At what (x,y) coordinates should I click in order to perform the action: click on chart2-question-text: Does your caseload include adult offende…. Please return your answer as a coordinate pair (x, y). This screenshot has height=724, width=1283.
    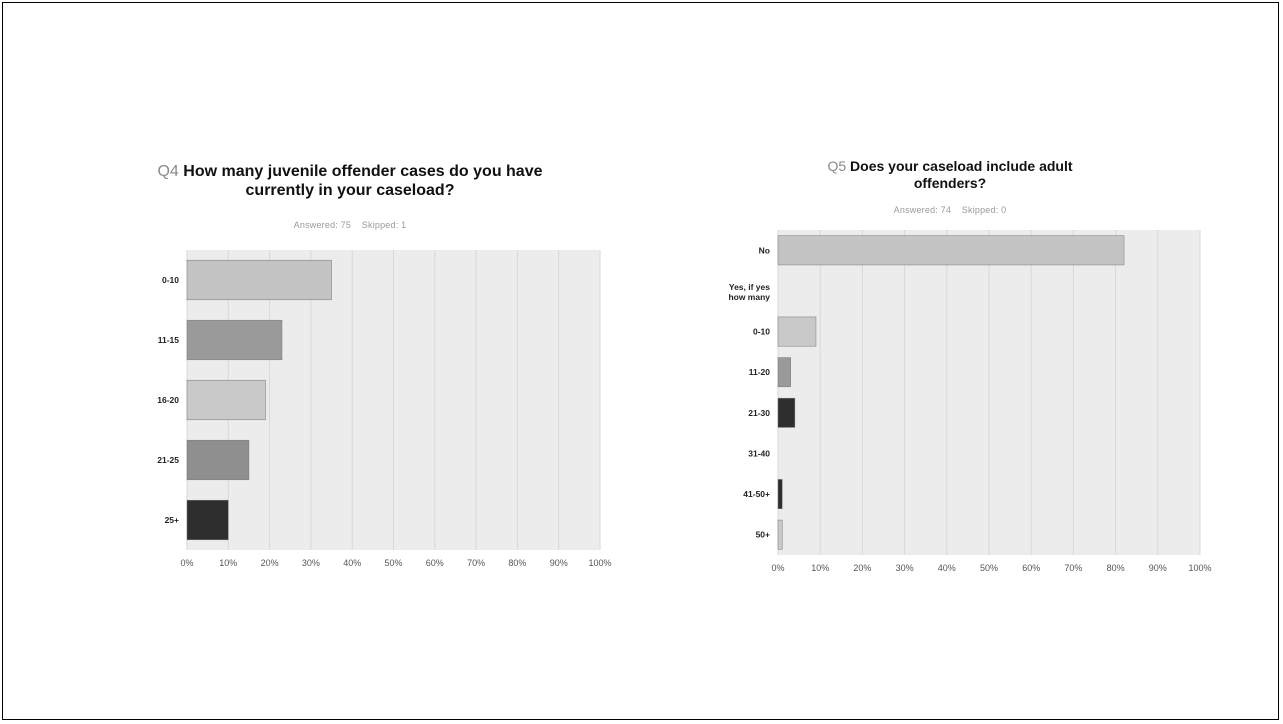
    Looking at the image, I should click on (961, 174).